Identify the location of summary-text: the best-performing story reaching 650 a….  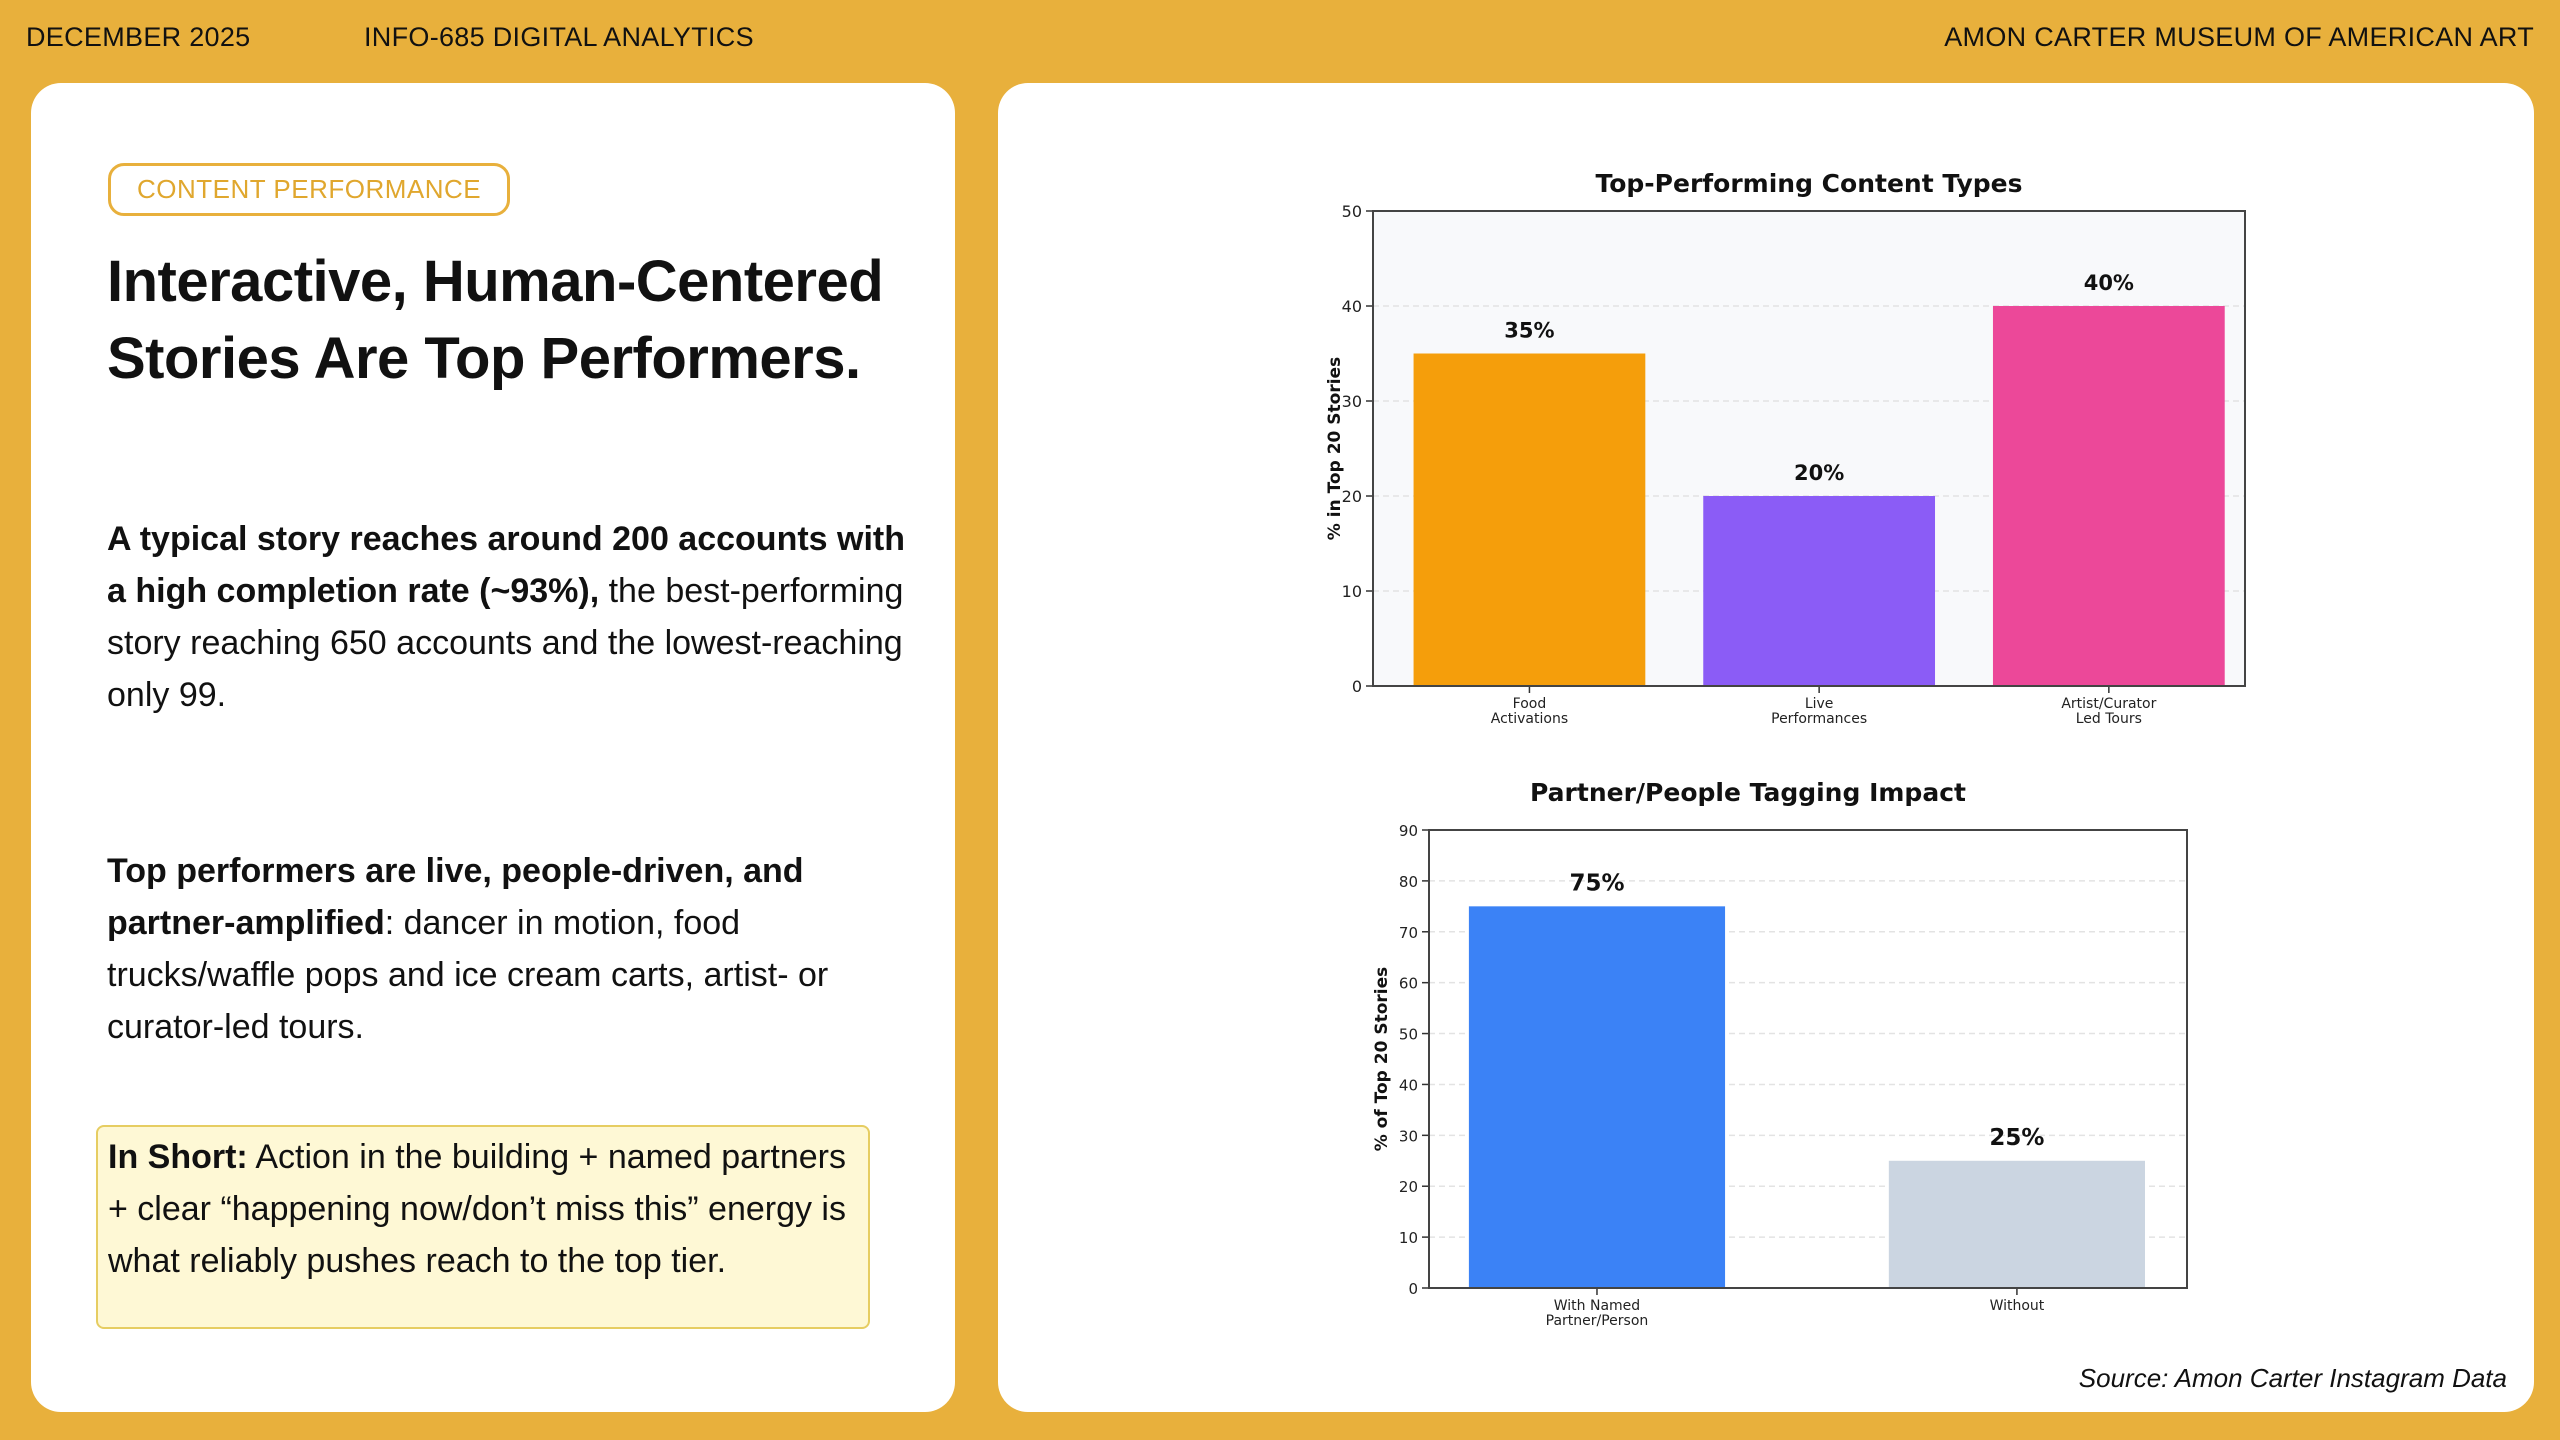
(505, 643).